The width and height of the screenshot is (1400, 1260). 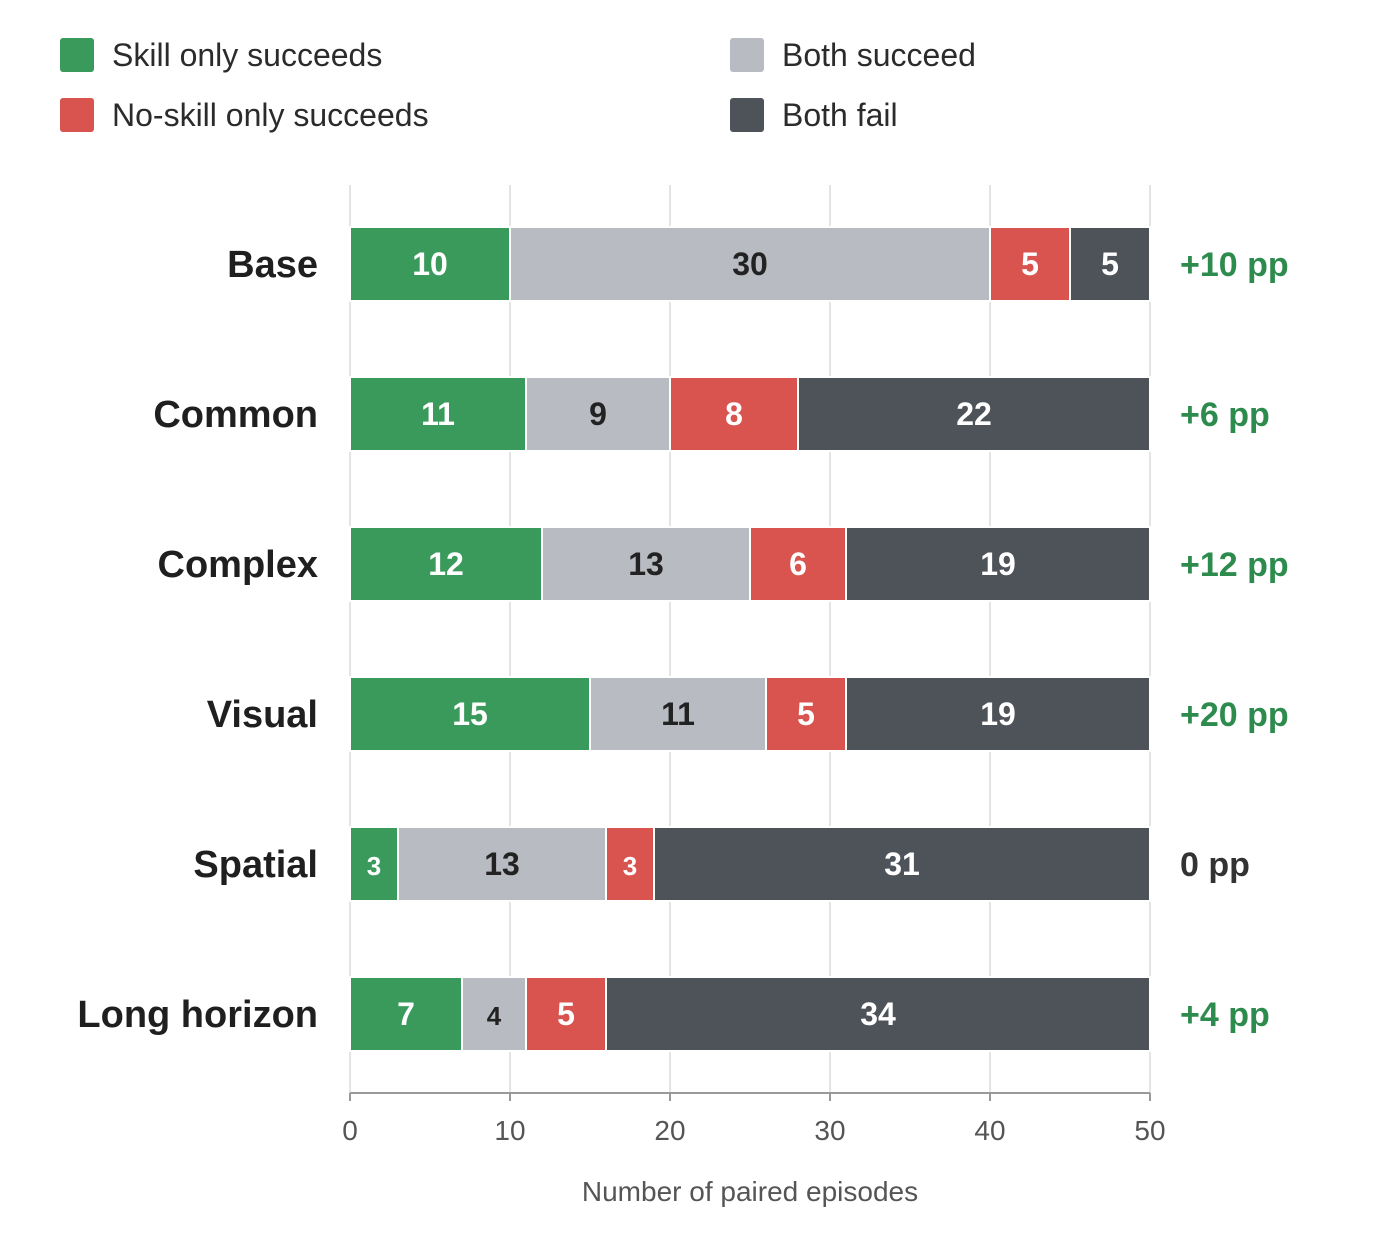 I want to click on data-label-complex-both-fail: 19, so click(x=998, y=564).